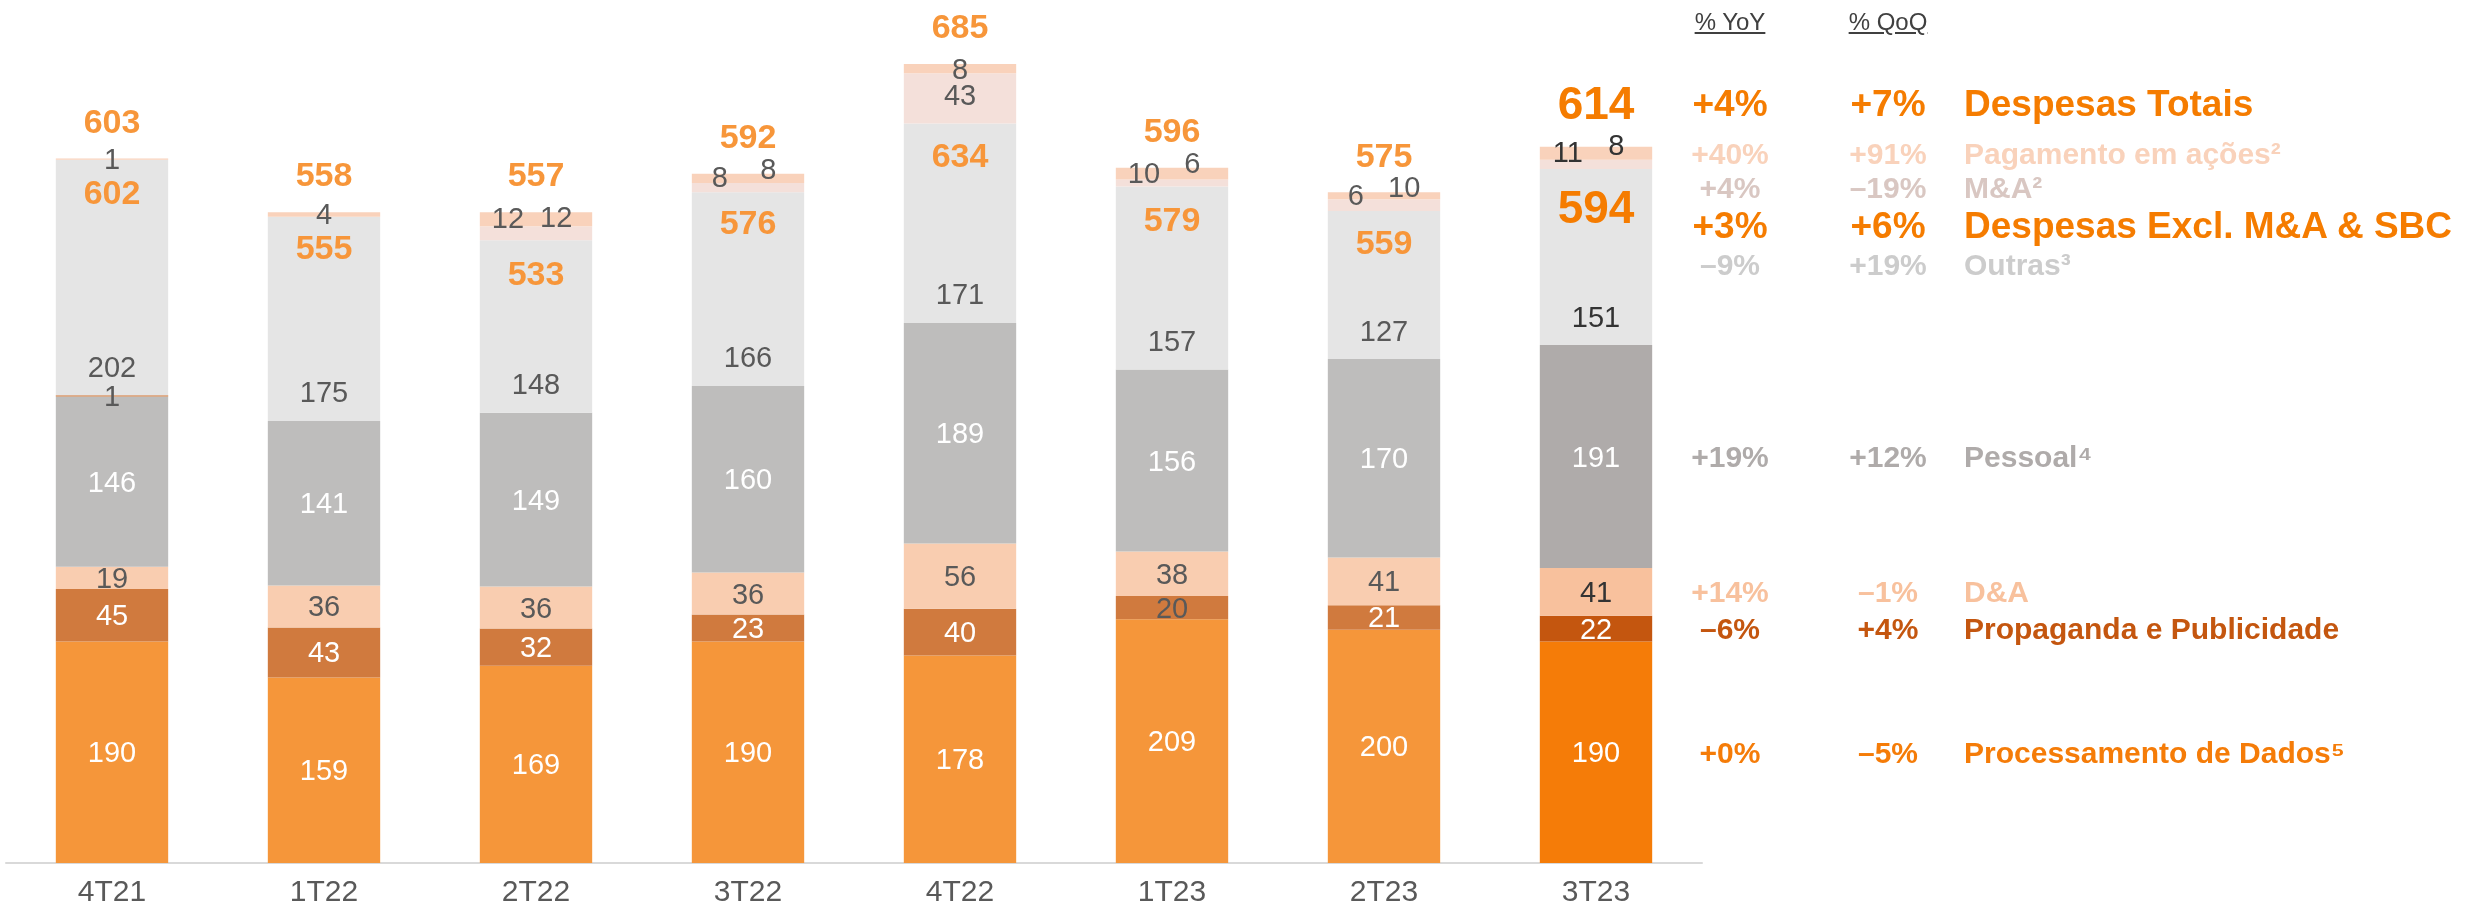 This screenshot has width=2486, height=905. Describe the element at coordinates (1596, 102) in the screenshot. I see `total-label: 614` at that location.